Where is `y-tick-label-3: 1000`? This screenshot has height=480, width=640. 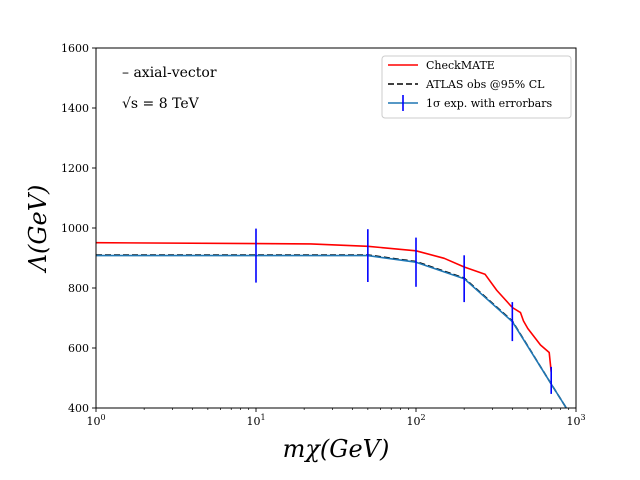
y-tick-label-3: 1000 is located at coordinates (75, 228).